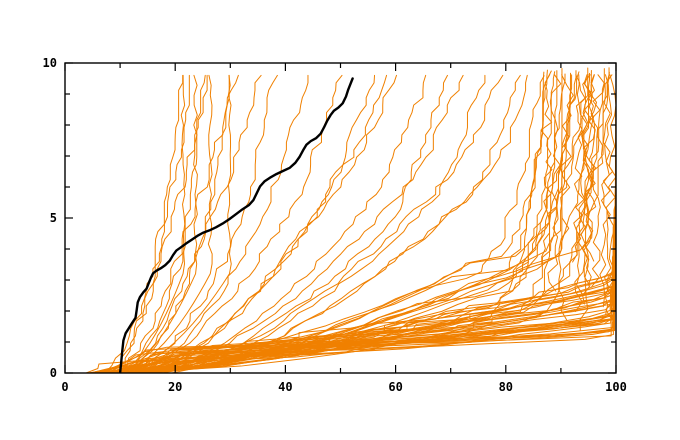 The width and height of the screenshot is (680, 440). What do you see at coordinates (506, 387) in the screenshot?
I see `x-tick-label: 80` at bounding box center [506, 387].